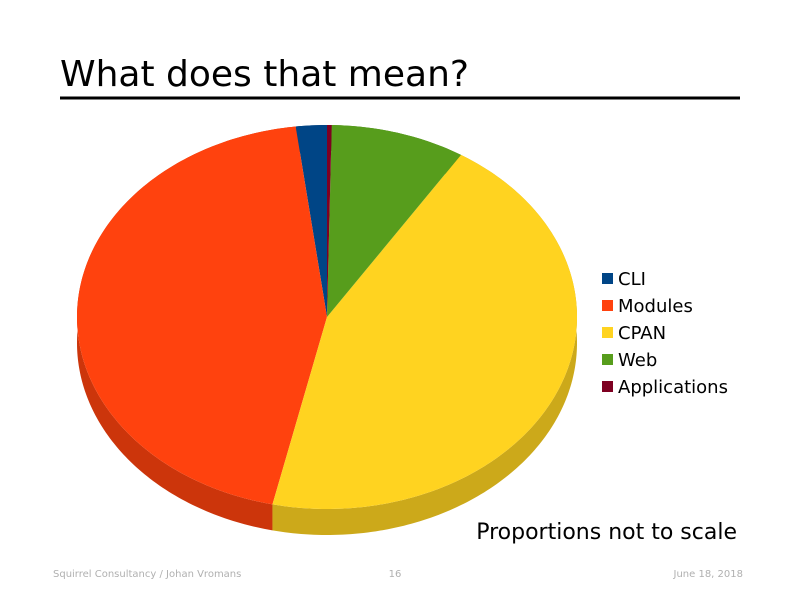  I want to click on footer-right: June 18, 2018, so click(708, 574).